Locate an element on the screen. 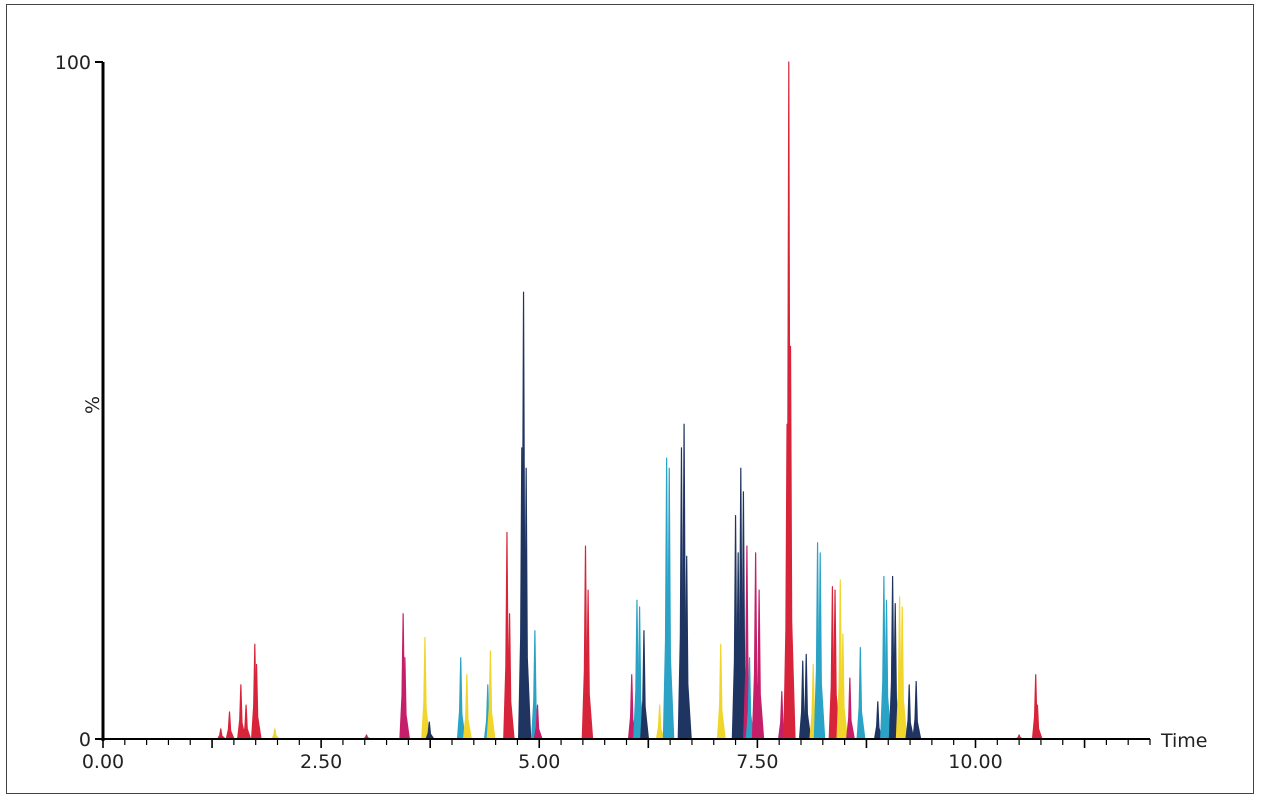  x-tick-label: 5.00 is located at coordinates (539, 762).